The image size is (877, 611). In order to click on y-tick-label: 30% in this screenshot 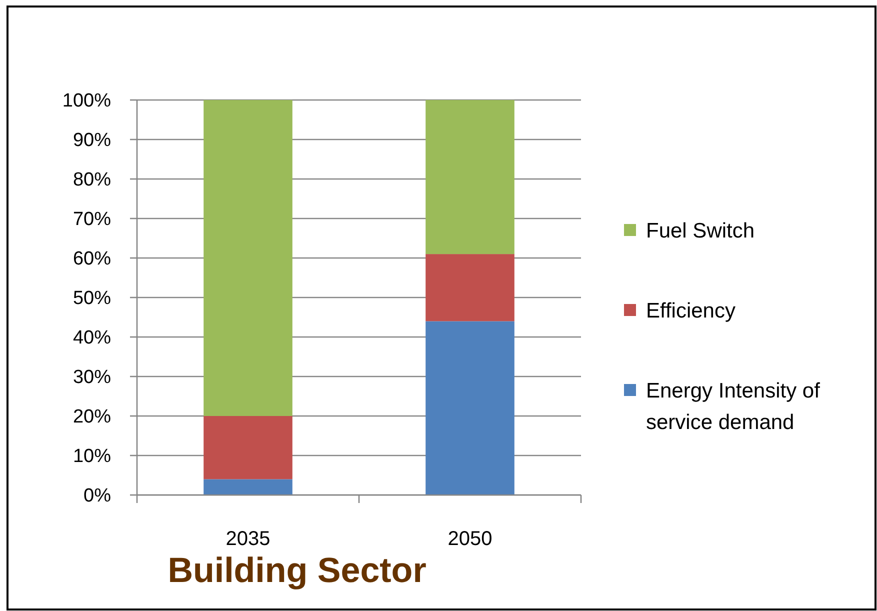, I will do `click(92, 377)`.